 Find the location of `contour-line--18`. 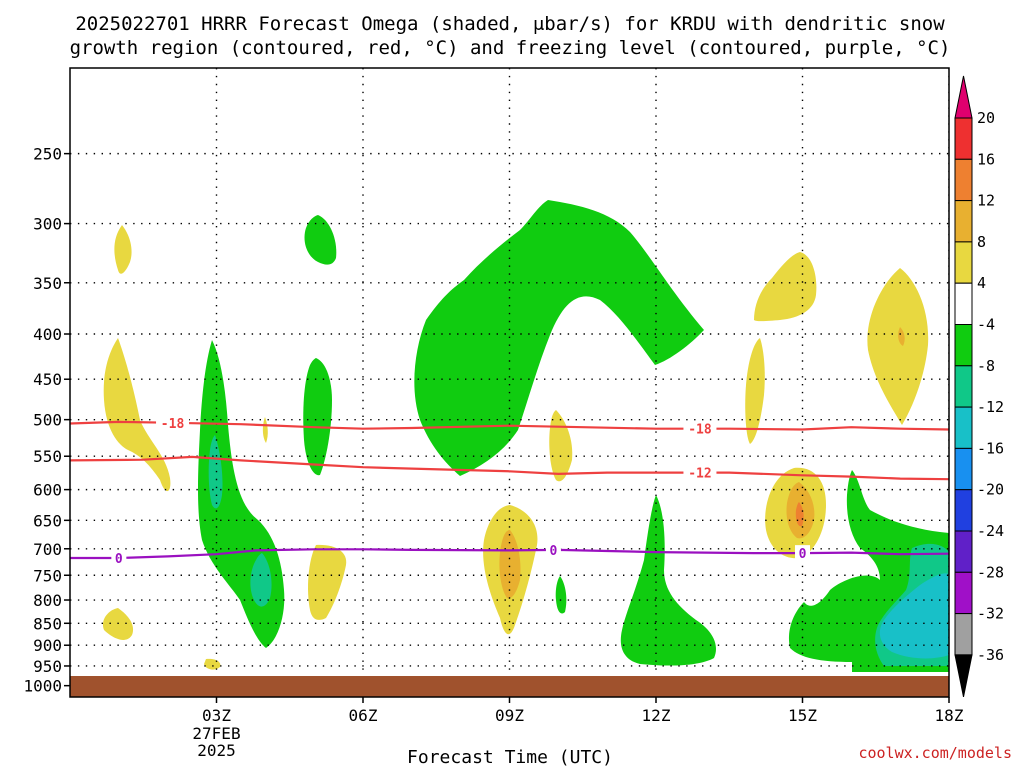

contour-line--18 is located at coordinates (509, 425).